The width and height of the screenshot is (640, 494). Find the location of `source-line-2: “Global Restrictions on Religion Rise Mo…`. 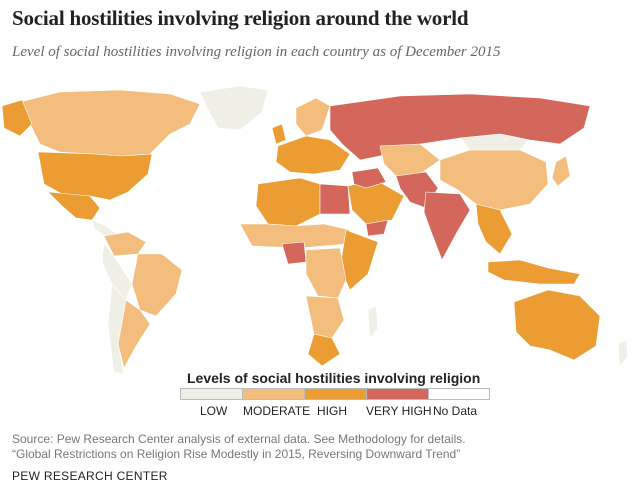

source-line-2: “Global Restrictions on Religion Rise Mo… is located at coordinates (236, 454).